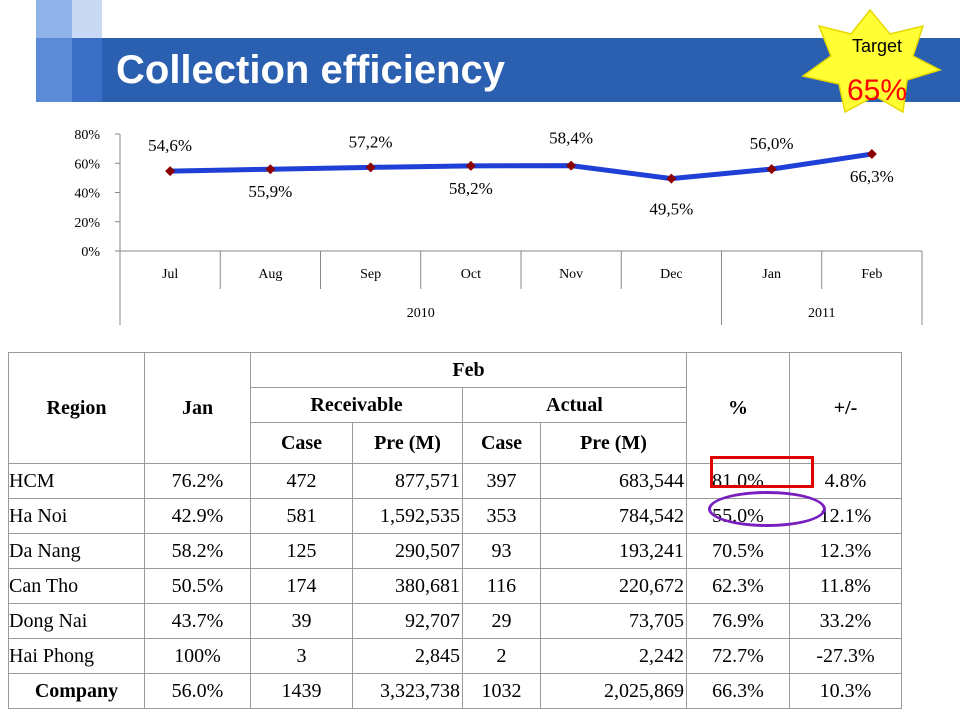 Image resolution: width=960 pixels, height=720 pixels. What do you see at coordinates (76, 551) in the screenshot?
I see `cell-region: Da Nang` at bounding box center [76, 551].